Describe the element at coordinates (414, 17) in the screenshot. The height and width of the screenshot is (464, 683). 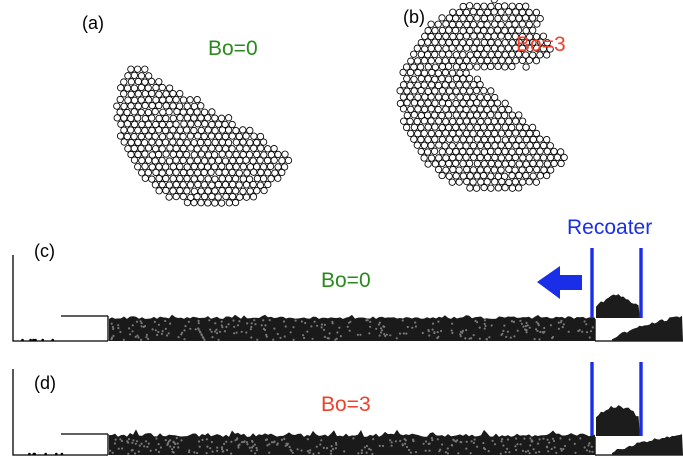
I see `panel-label-b: (b)` at that location.